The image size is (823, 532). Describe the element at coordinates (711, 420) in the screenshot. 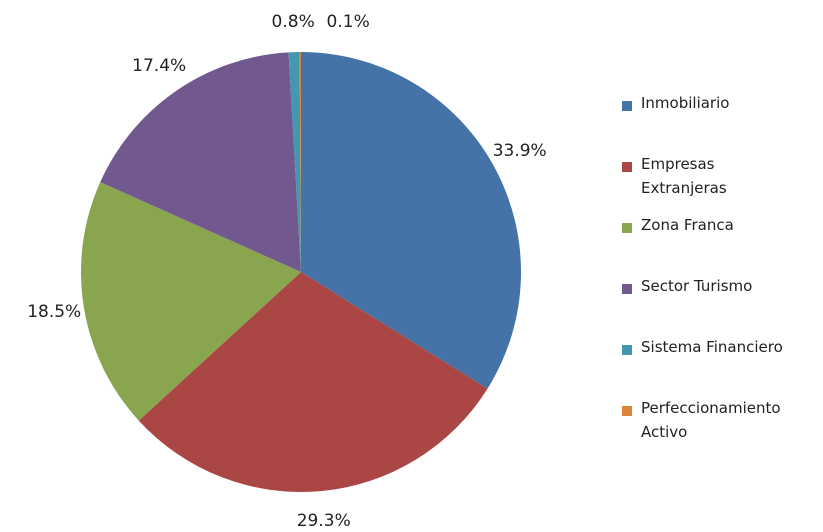

I see `legend-label: Perfeccionamiento Activo` at that location.